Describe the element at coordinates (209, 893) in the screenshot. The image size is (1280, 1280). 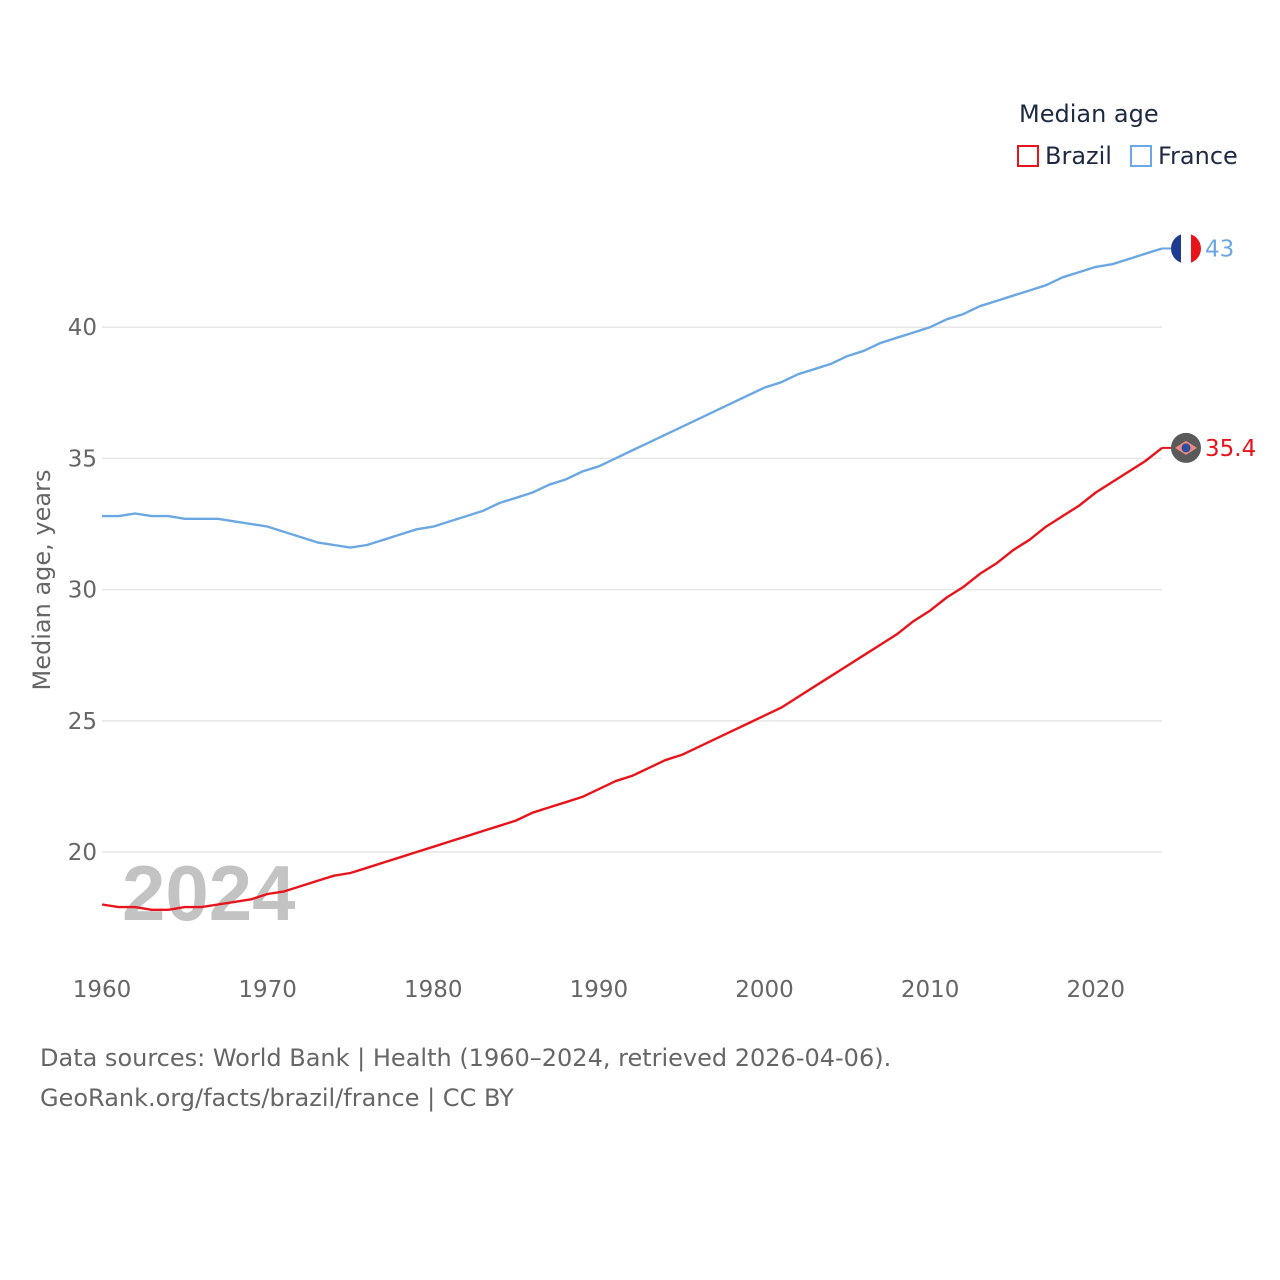
I see `year-watermark: 2024` at that location.